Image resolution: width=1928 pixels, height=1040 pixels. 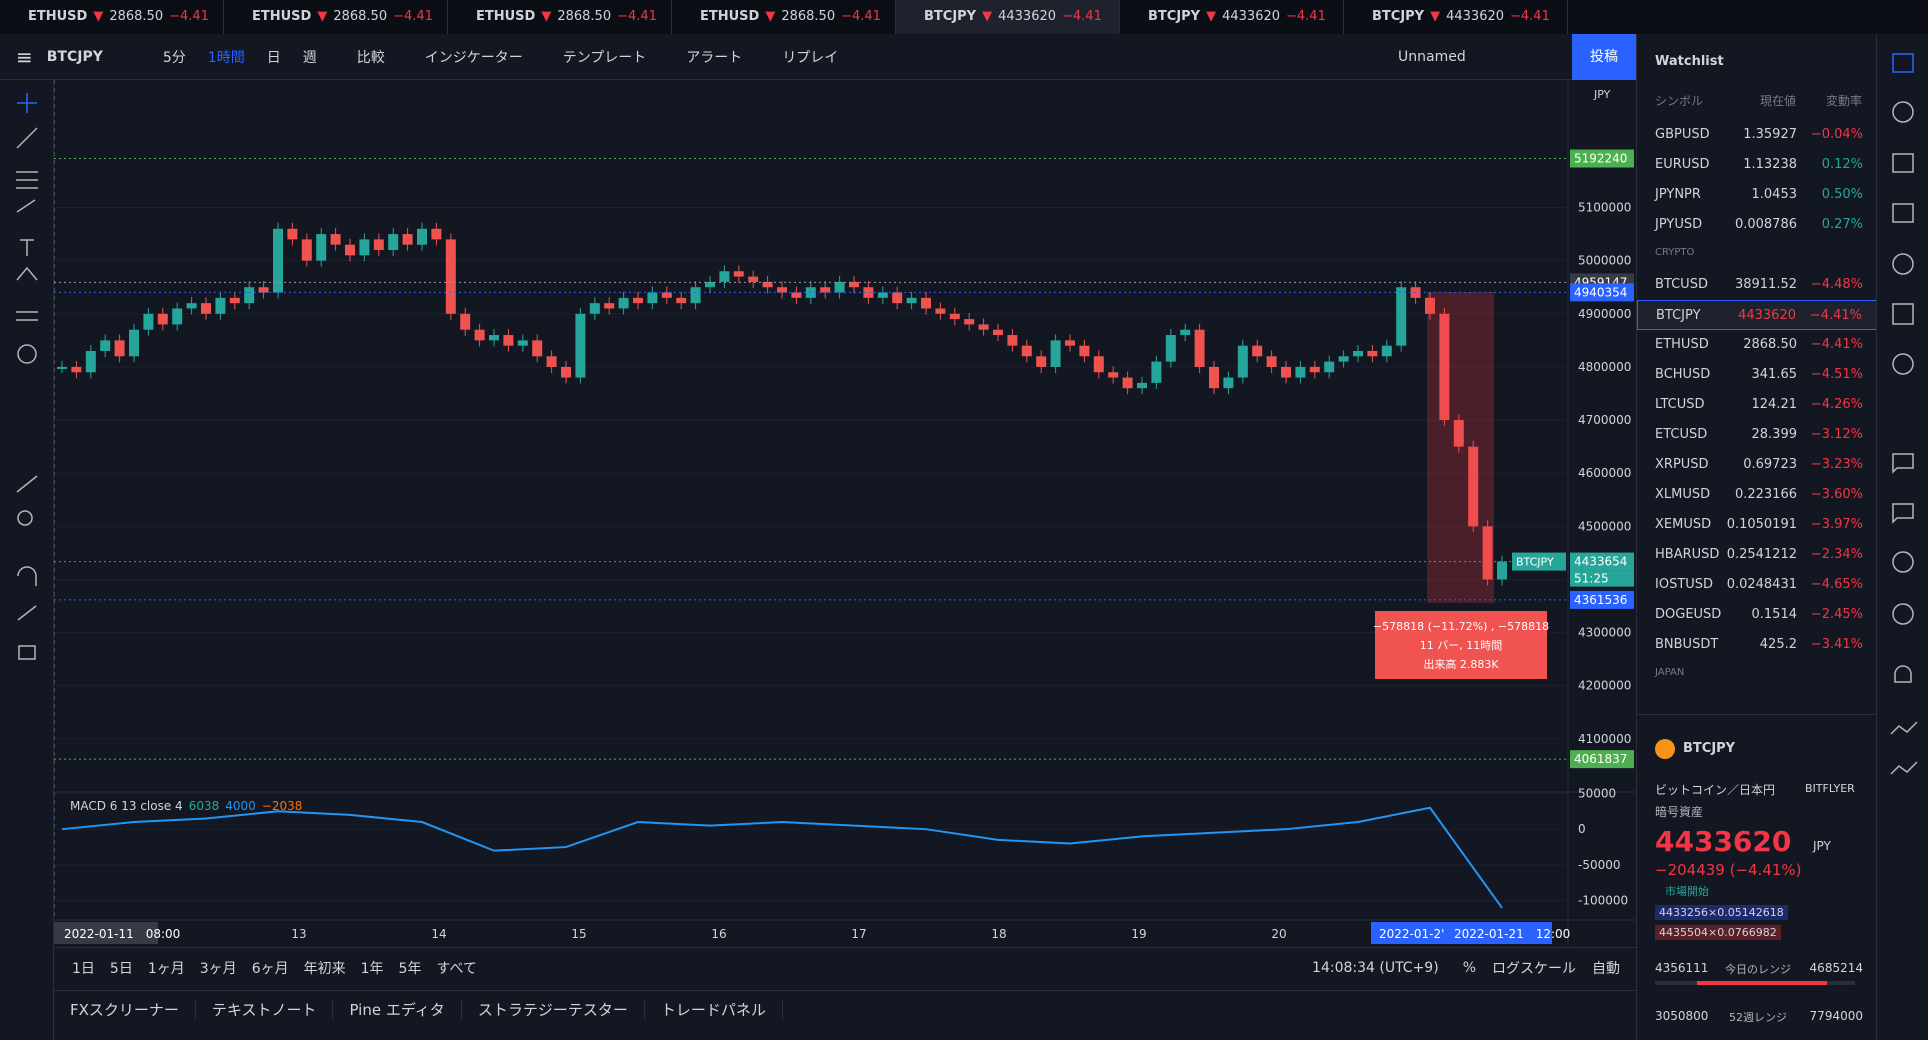 What do you see at coordinates (1757, 435) in the screenshot?
I see `watchlist-row: ETCUSD 28.399 −3.12%` at bounding box center [1757, 435].